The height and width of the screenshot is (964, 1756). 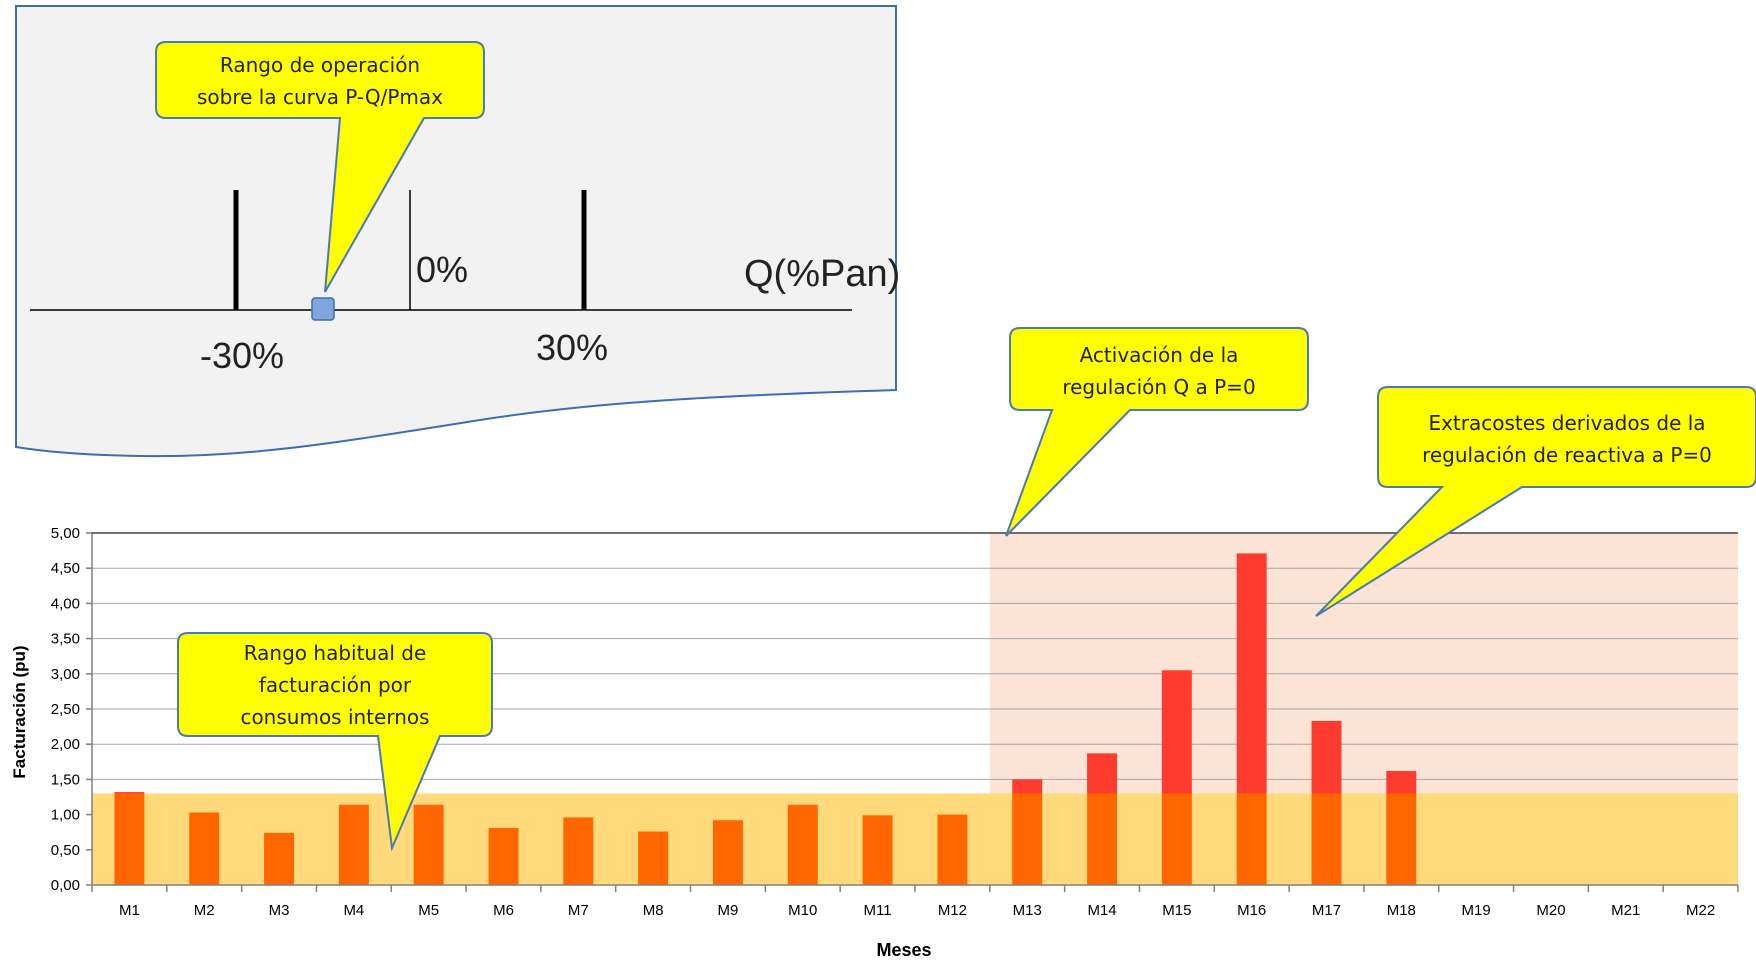 I want to click on callout-extra-costs-shape, so click(x=1535, y=501).